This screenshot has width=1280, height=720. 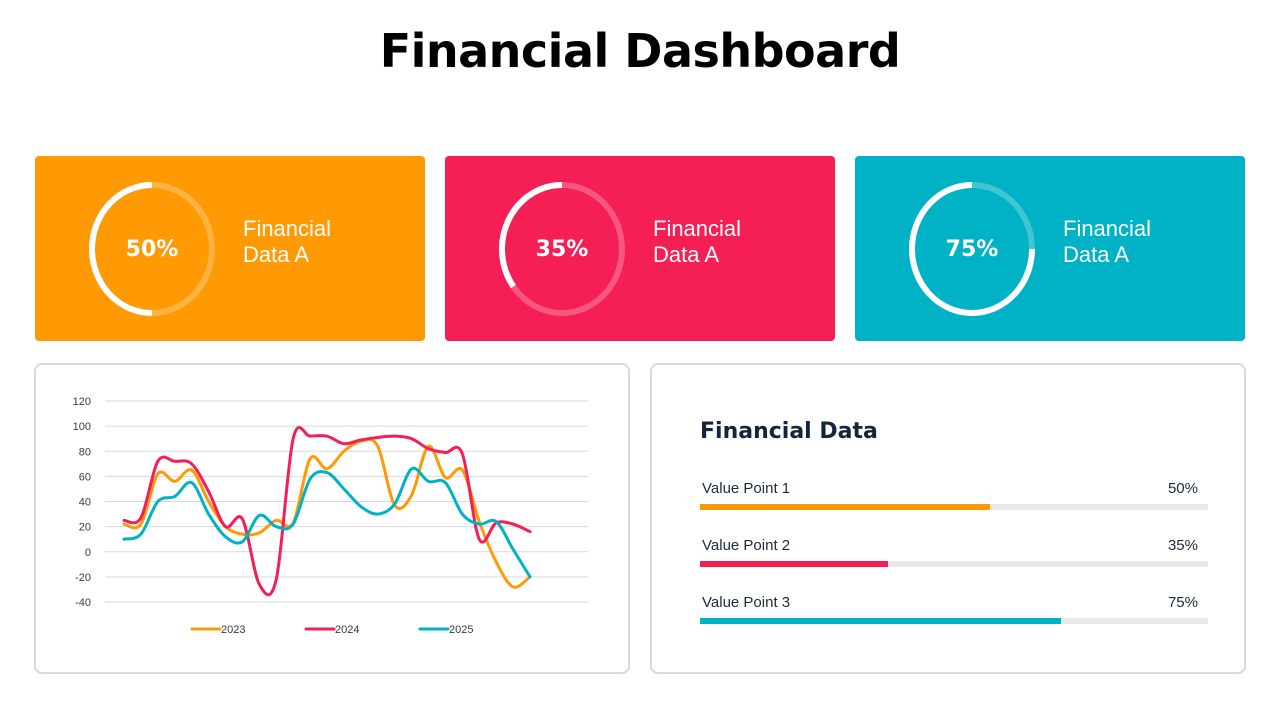 I want to click on financial-data-title: Financial Data, so click(x=789, y=431).